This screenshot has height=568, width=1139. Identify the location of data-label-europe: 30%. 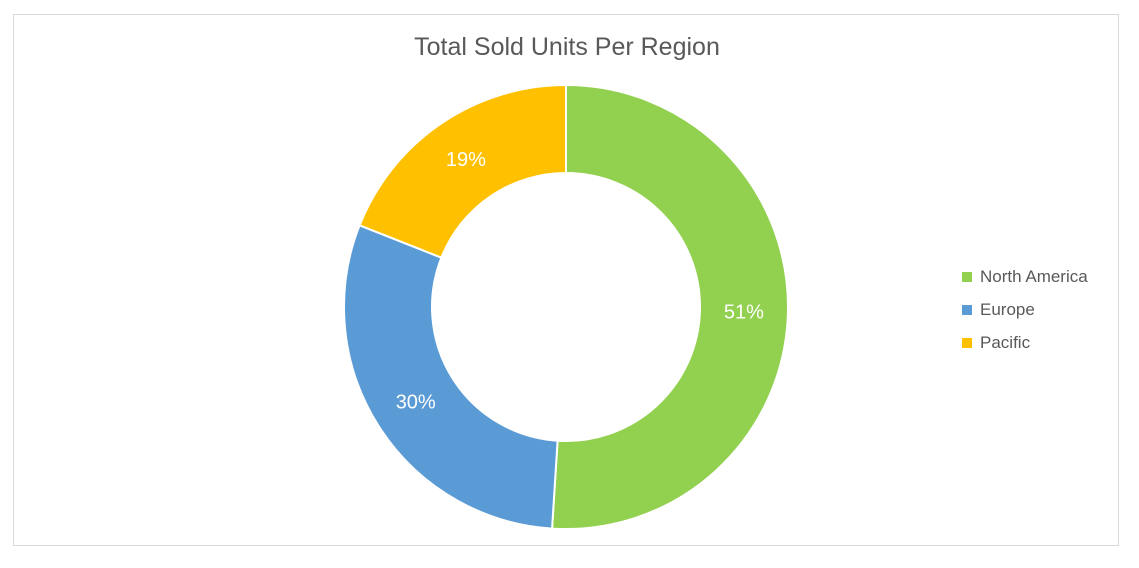
(416, 402).